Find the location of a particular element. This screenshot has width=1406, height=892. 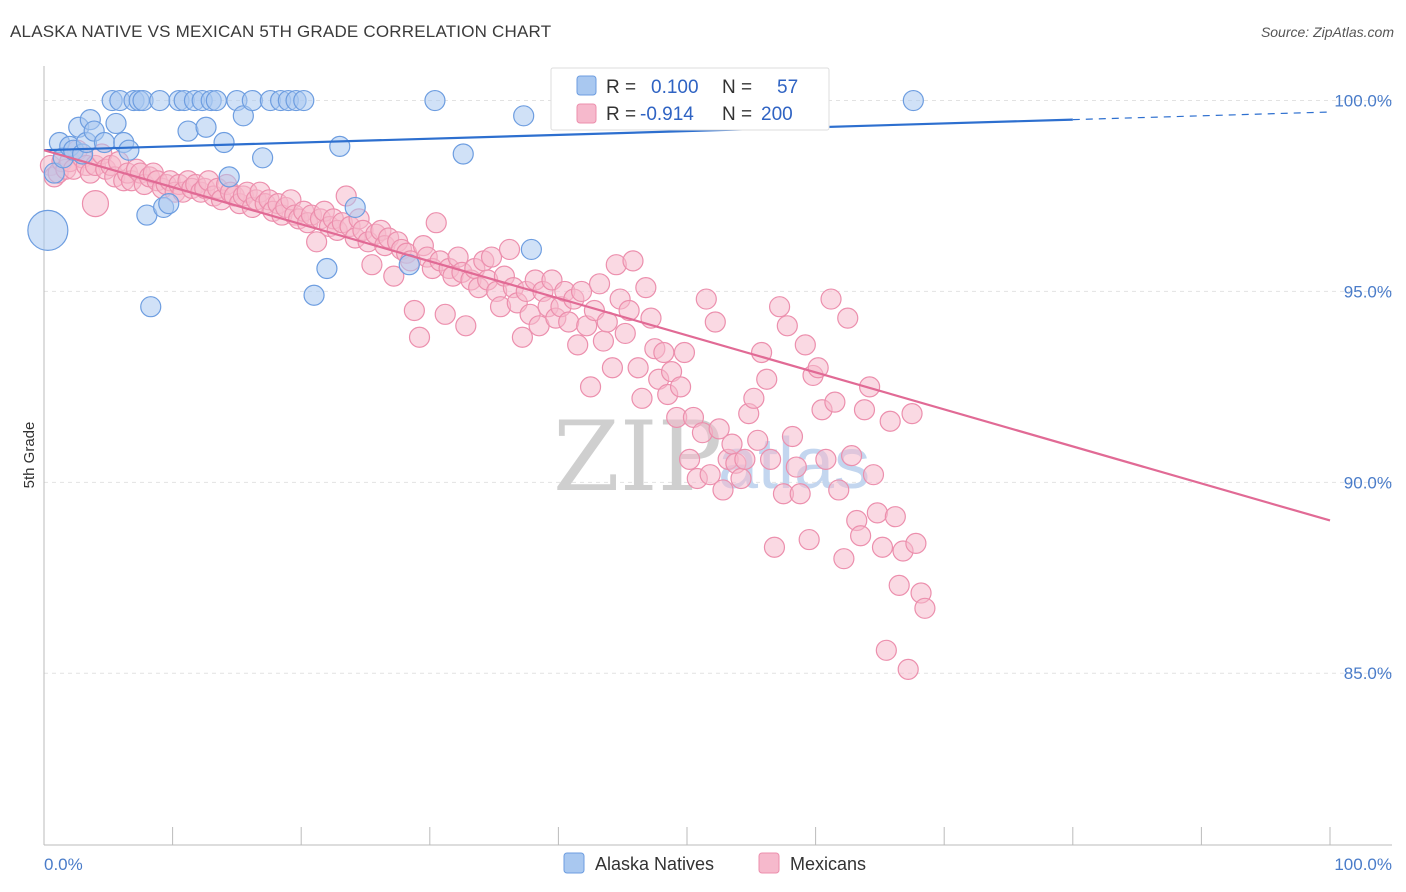

y-axis-title: 5th Grade is located at coordinates (29, 455).